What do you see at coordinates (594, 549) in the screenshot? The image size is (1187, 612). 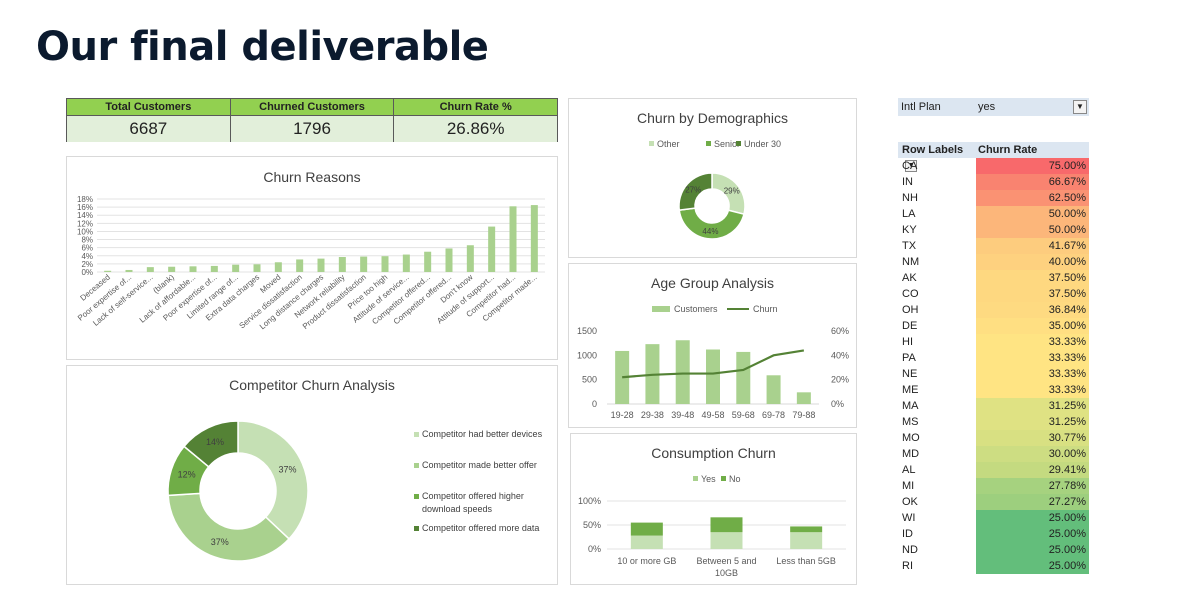 I see `y-tick-label: 0%` at bounding box center [594, 549].